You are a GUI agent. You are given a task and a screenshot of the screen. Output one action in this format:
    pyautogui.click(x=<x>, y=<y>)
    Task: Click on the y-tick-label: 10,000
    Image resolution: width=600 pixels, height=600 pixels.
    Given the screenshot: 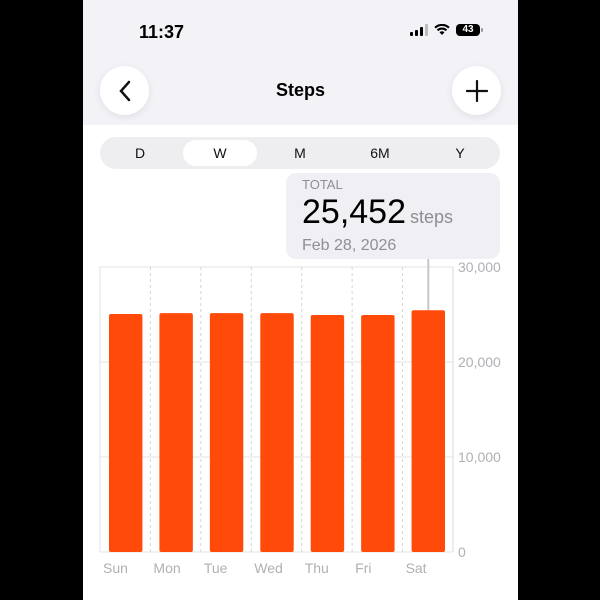 What is the action you would take?
    pyautogui.click(x=479, y=457)
    